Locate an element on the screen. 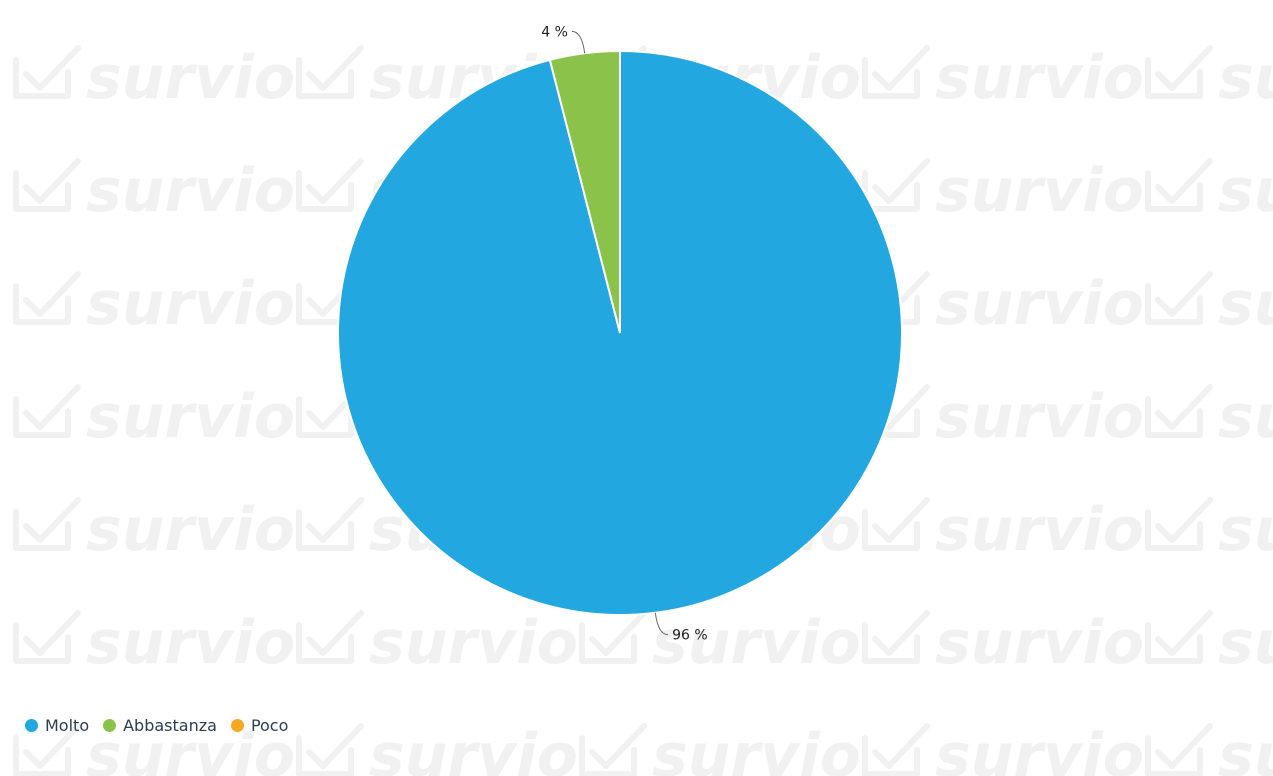 This screenshot has width=1273, height=776. legend-item-abbastanza: Abbastanza is located at coordinates (160, 725).